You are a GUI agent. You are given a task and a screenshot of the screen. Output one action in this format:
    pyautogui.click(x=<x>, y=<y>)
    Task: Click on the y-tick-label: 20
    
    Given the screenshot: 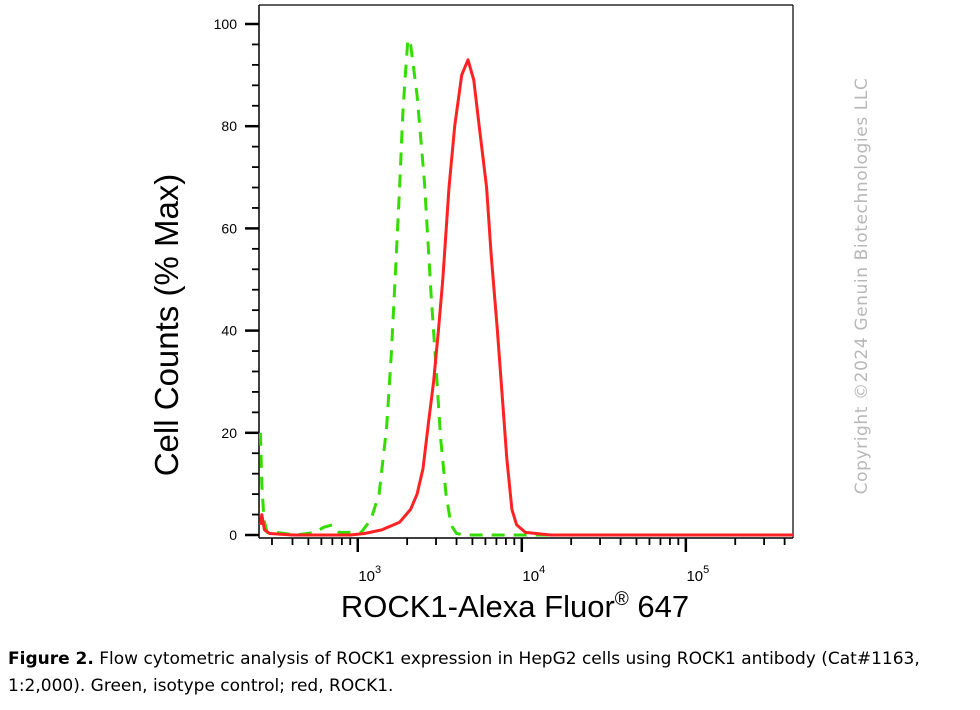 What is the action you would take?
    pyautogui.click(x=229, y=433)
    